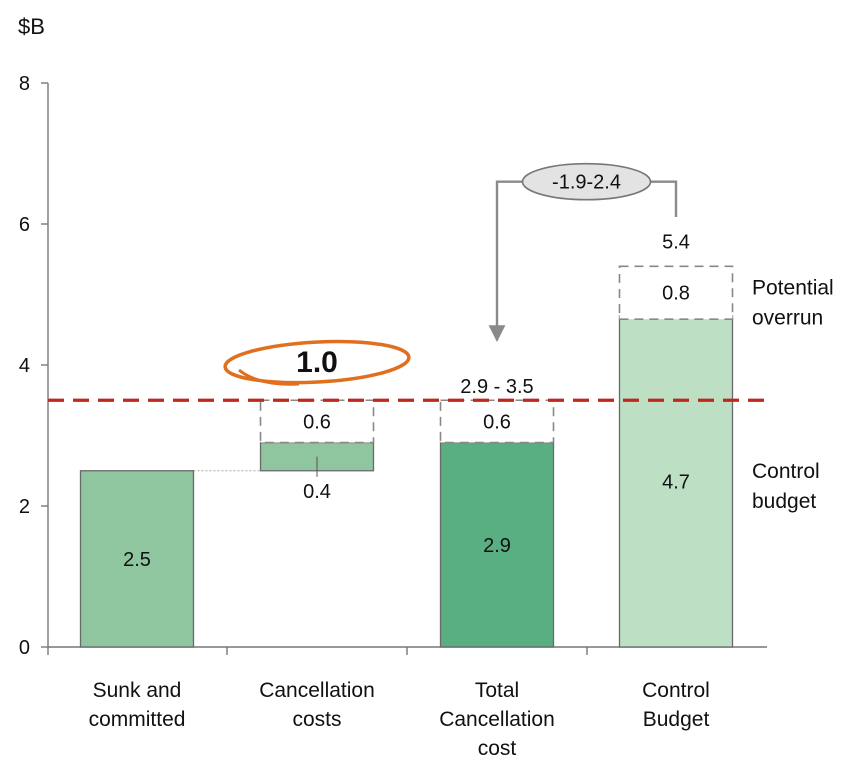  What do you see at coordinates (793, 303) in the screenshot?
I see `side-label: Potential overrun` at bounding box center [793, 303].